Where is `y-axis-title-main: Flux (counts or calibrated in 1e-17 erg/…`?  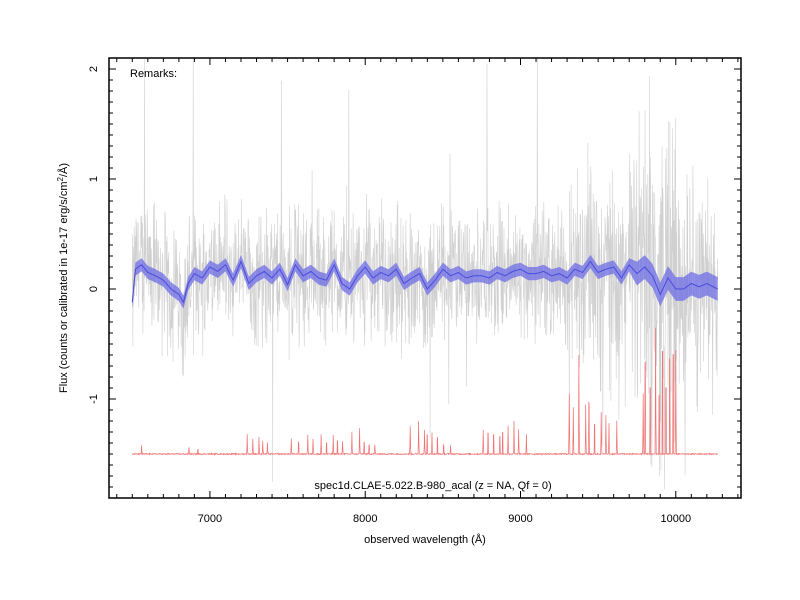 y-axis-title-main: Flux (counts or calibrated in 1e-17 erg/… is located at coordinates (64, 287).